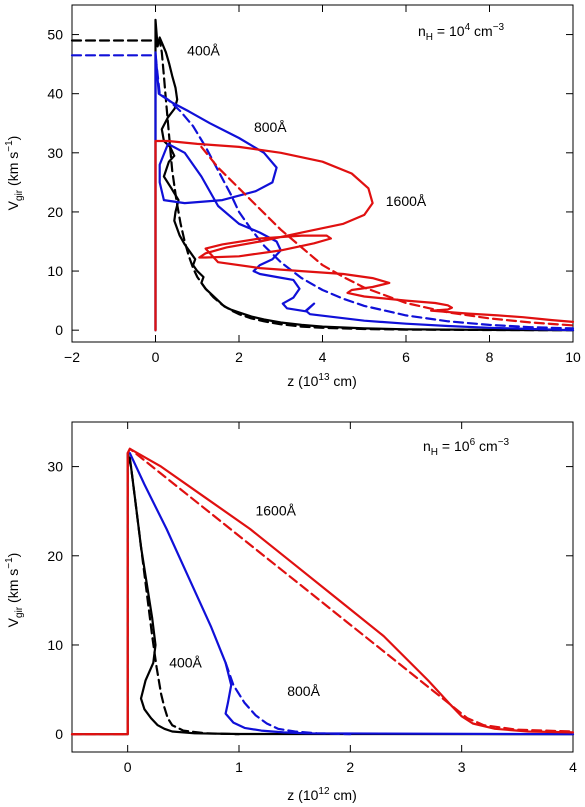 This screenshot has width=585, height=807. I want to click on x-tick-label: 1, so click(239, 767).